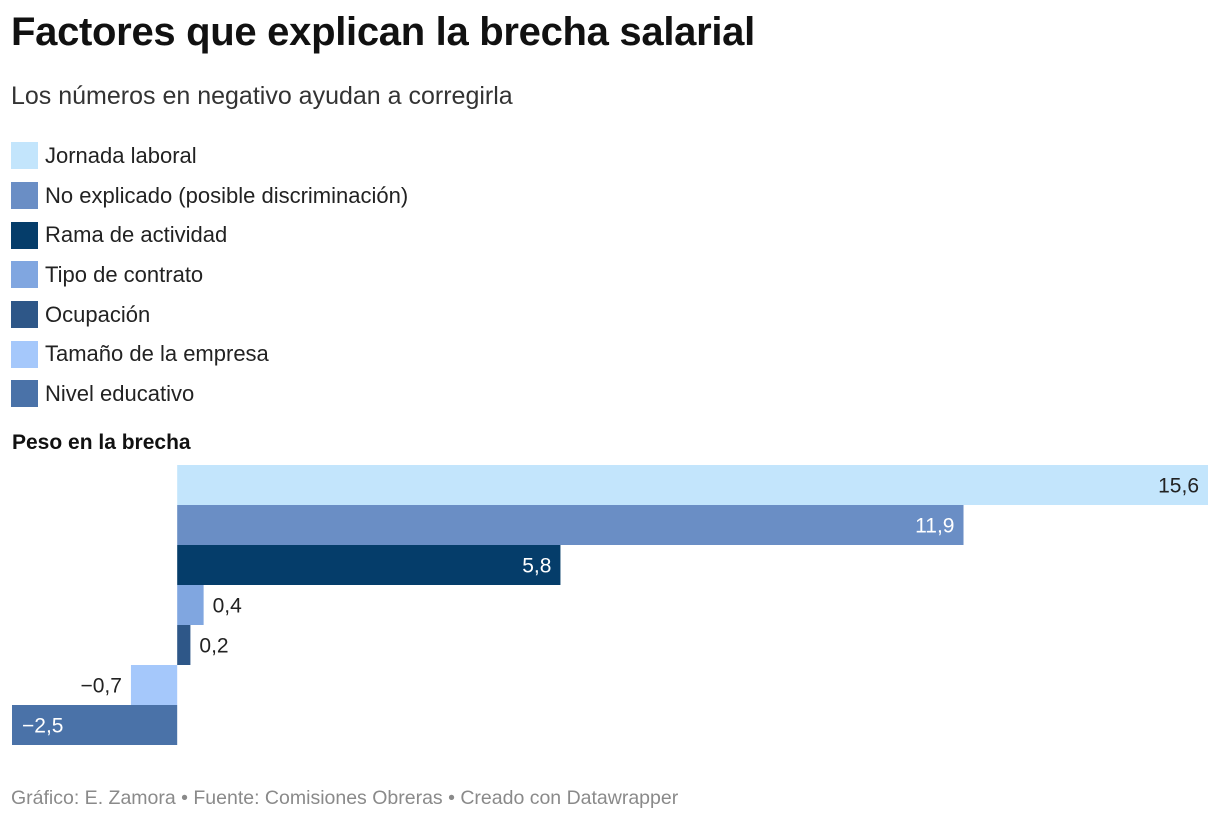 The height and width of the screenshot is (822, 1220). What do you see at coordinates (101, 442) in the screenshot?
I see `axis-title: Peso en la brecha` at bounding box center [101, 442].